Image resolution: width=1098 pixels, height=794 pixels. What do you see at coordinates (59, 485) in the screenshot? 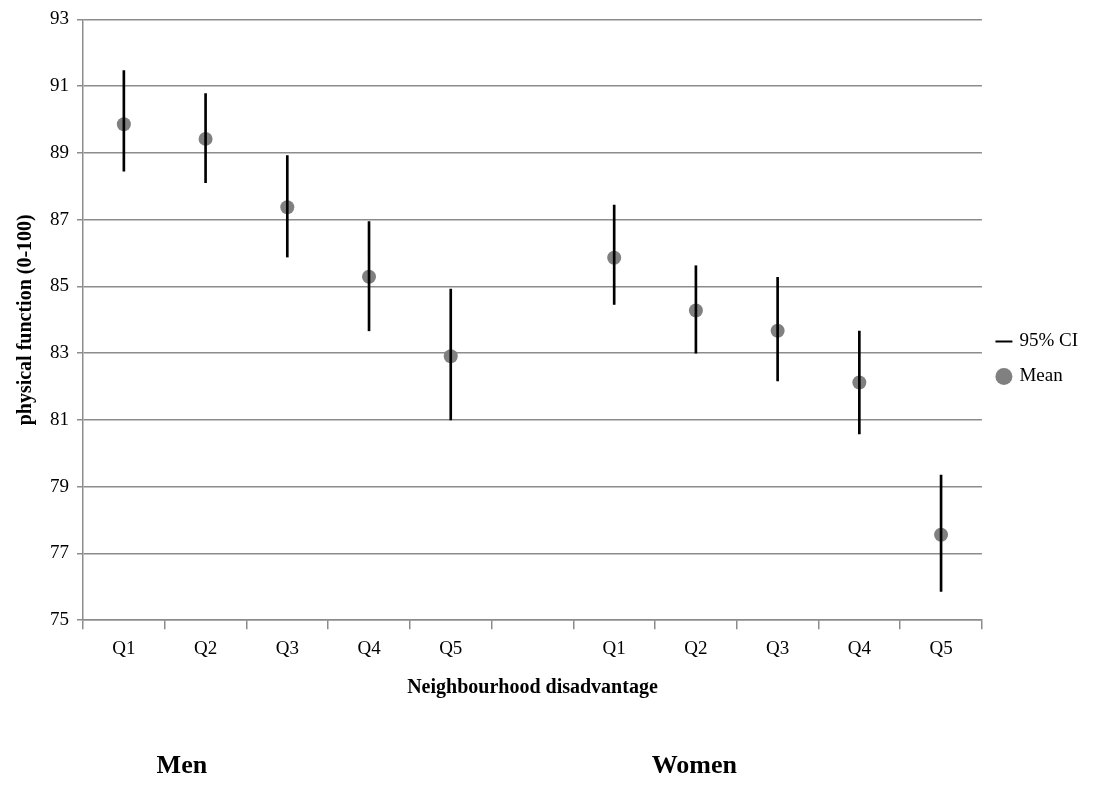
I see `y-tick-label: 79` at bounding box center [59, 485].